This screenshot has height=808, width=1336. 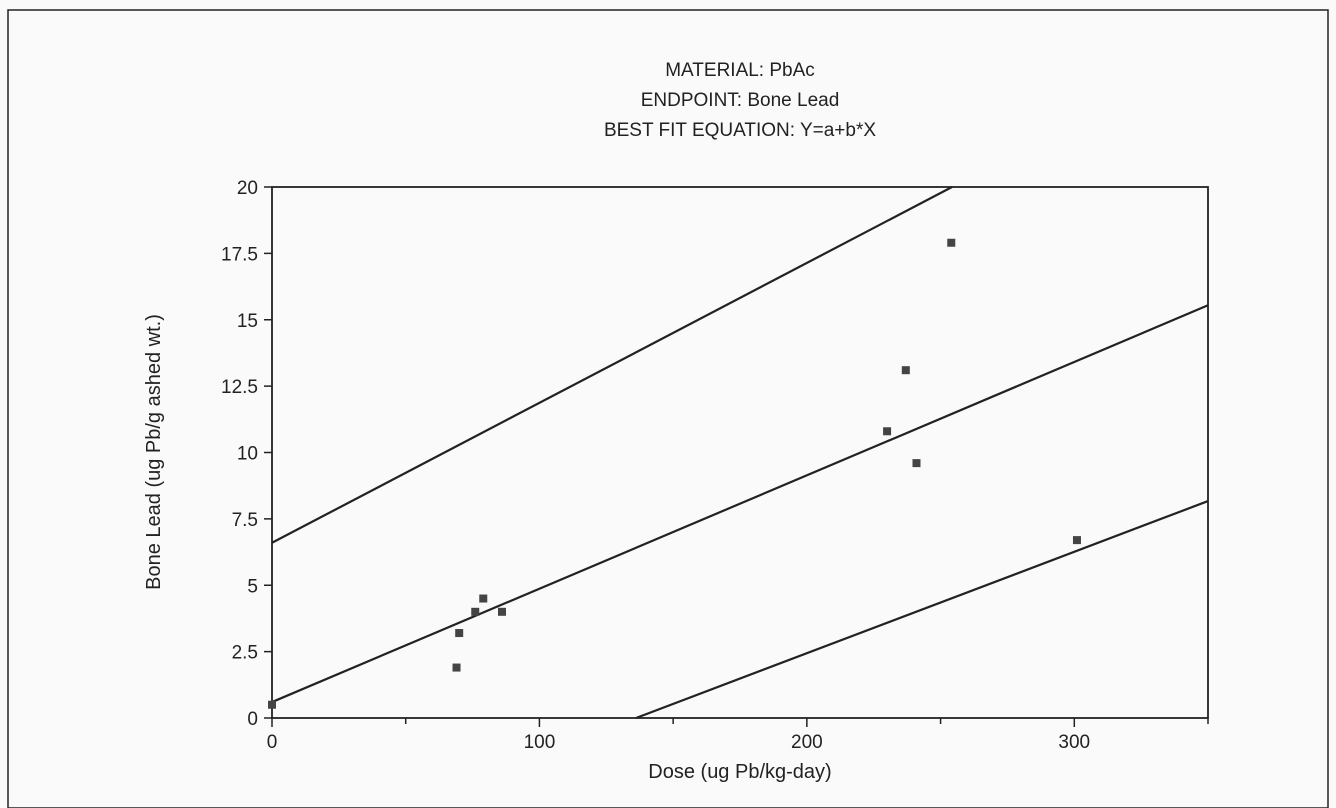 What do you see at coordinates (154, 452) in the screenshot?
I see `y-axis-label: Bone Lead (ug Pb/g ashed wt.)` at bounding box center [154, 452].